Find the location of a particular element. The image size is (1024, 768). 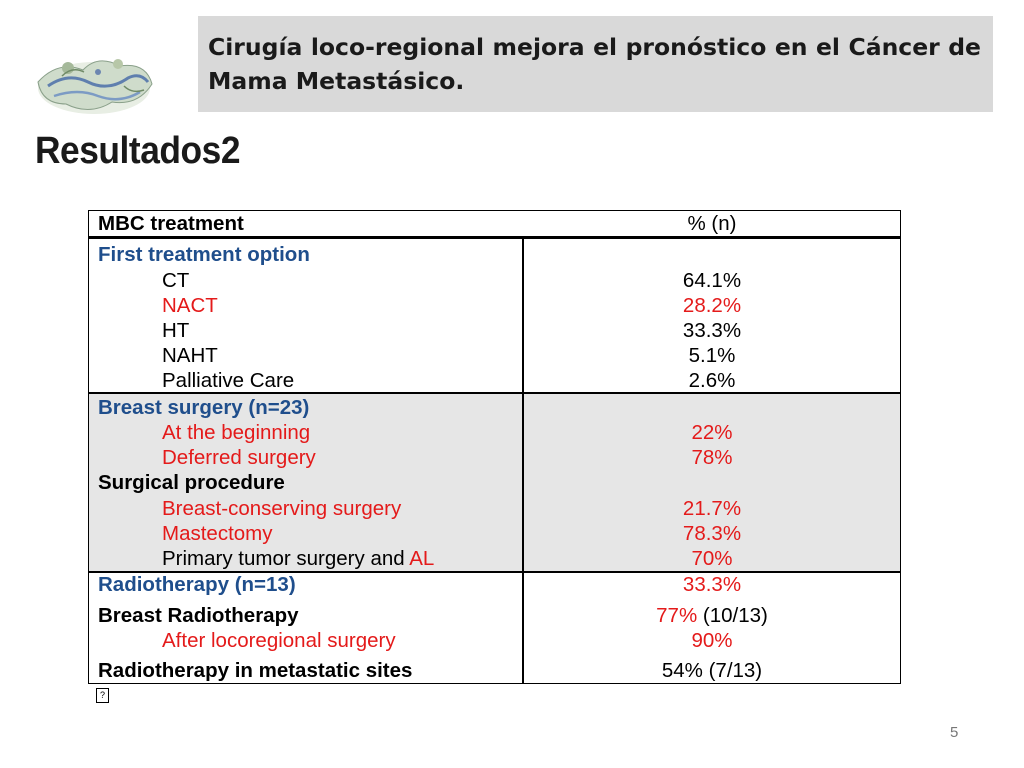

footnote-glyph: ? is located at coordinates (102, 695).